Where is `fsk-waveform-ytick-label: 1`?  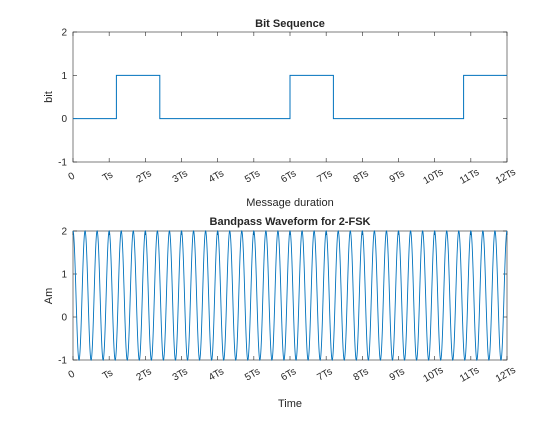
fsk-waveform-ytick-label: 1 is located at coordinates (64, 275).